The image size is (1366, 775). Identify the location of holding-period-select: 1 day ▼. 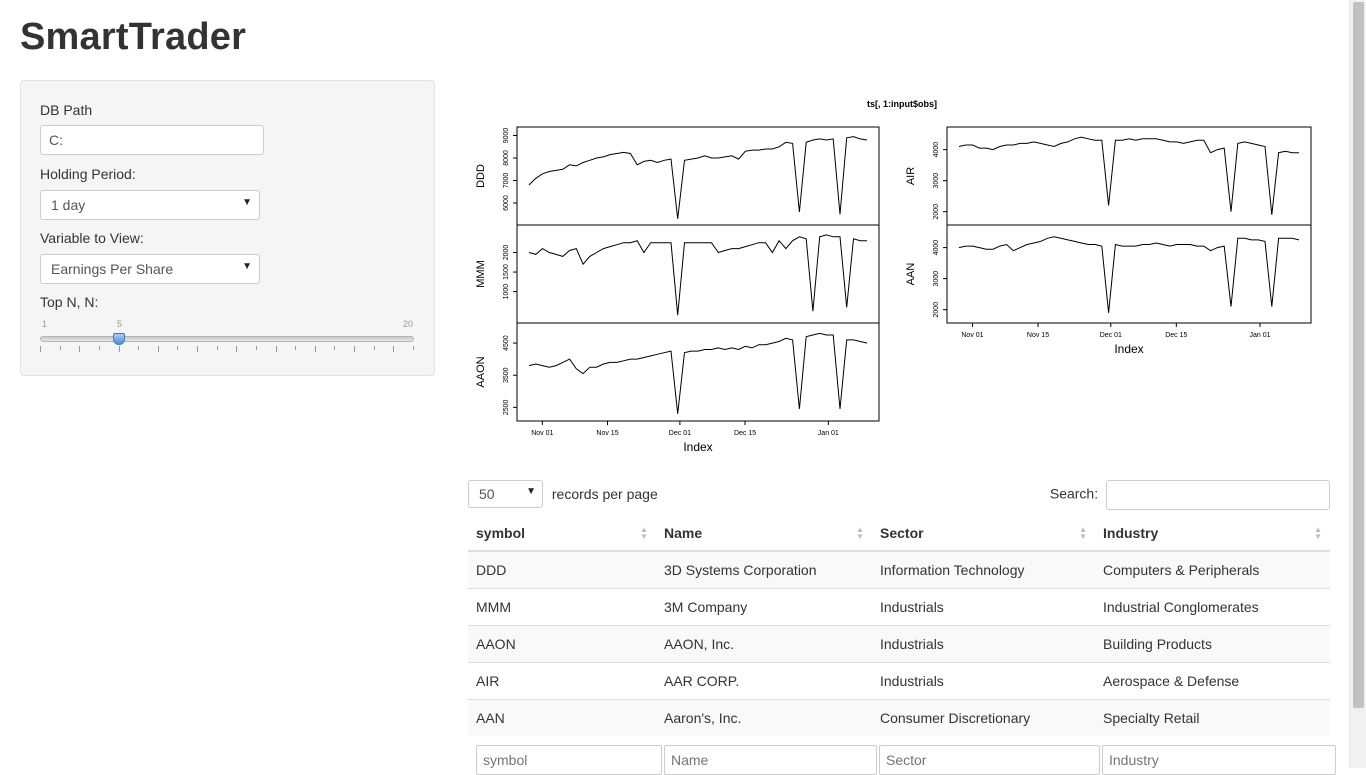
(150, 205).